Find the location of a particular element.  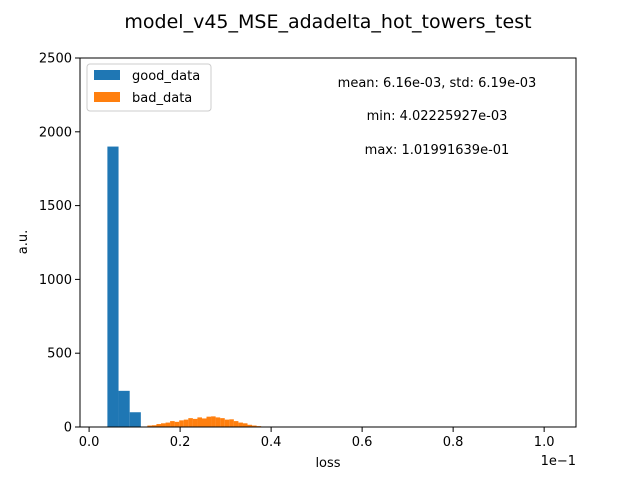

legend-label-bad-data: bad_data is located at coordinates (162, 98).